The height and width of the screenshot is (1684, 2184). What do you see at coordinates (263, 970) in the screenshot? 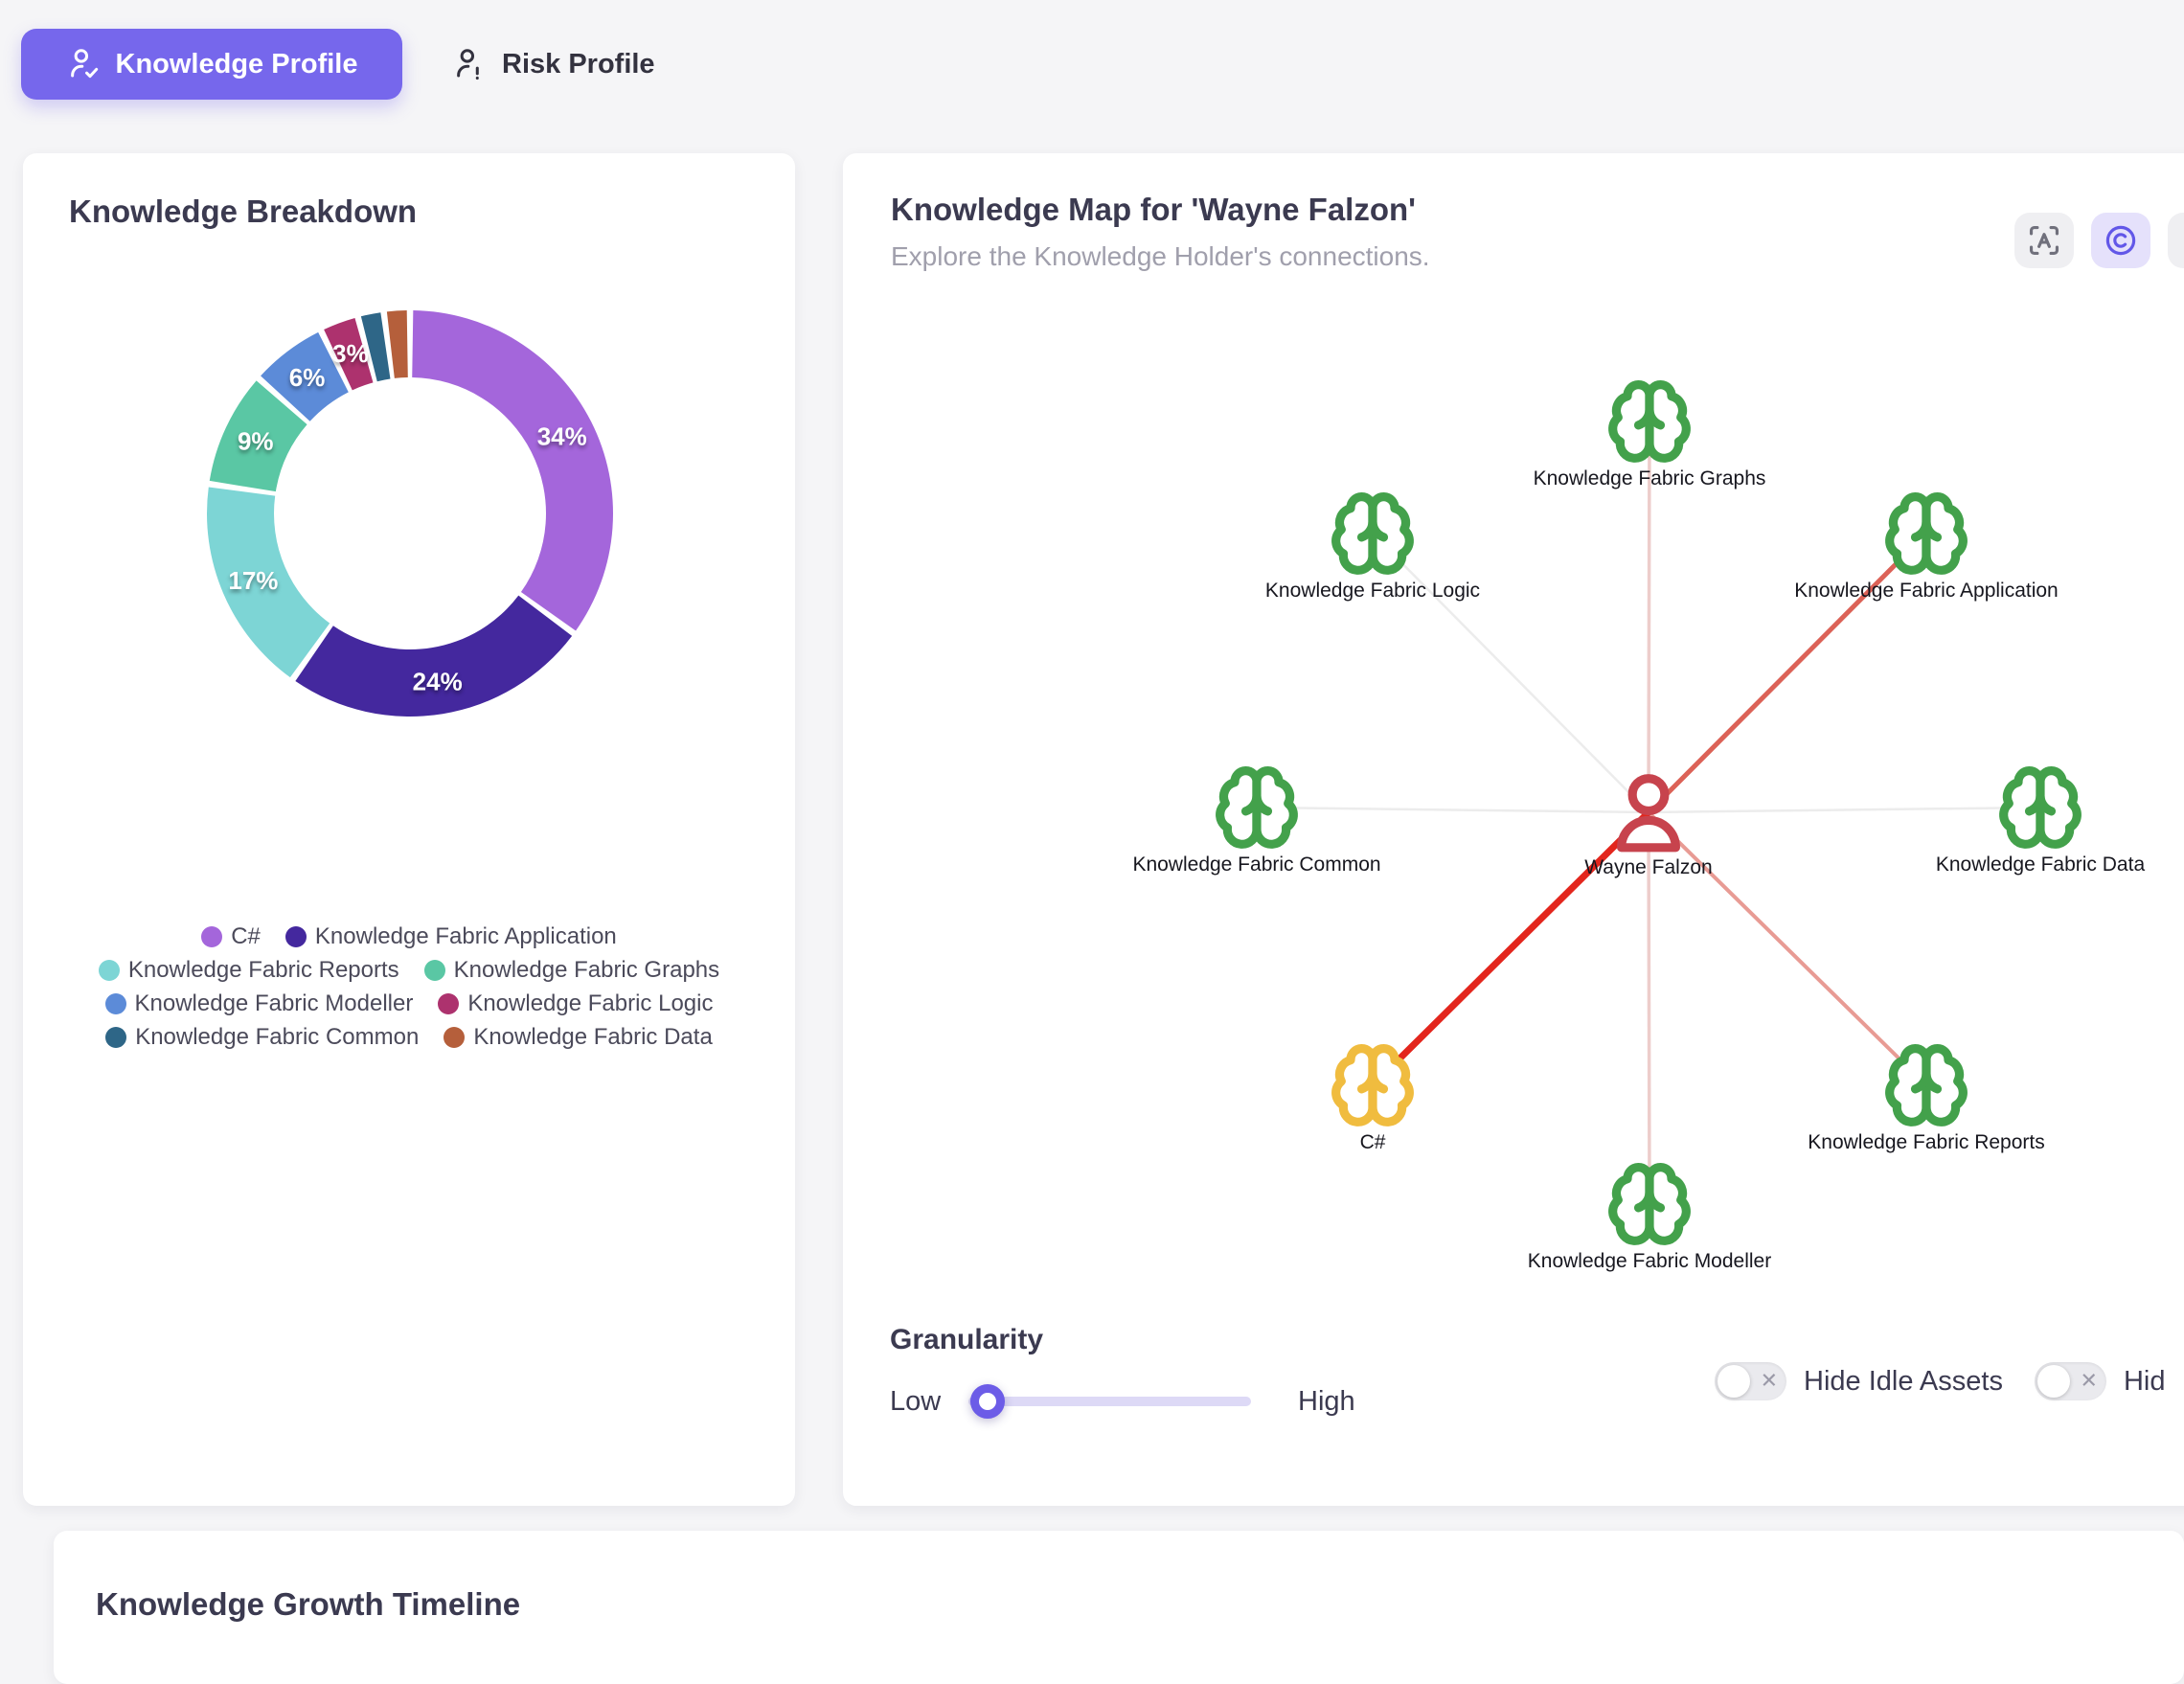
I see `legend-label: Knowledge Fabric Reports` at bounding box center [263, 970].